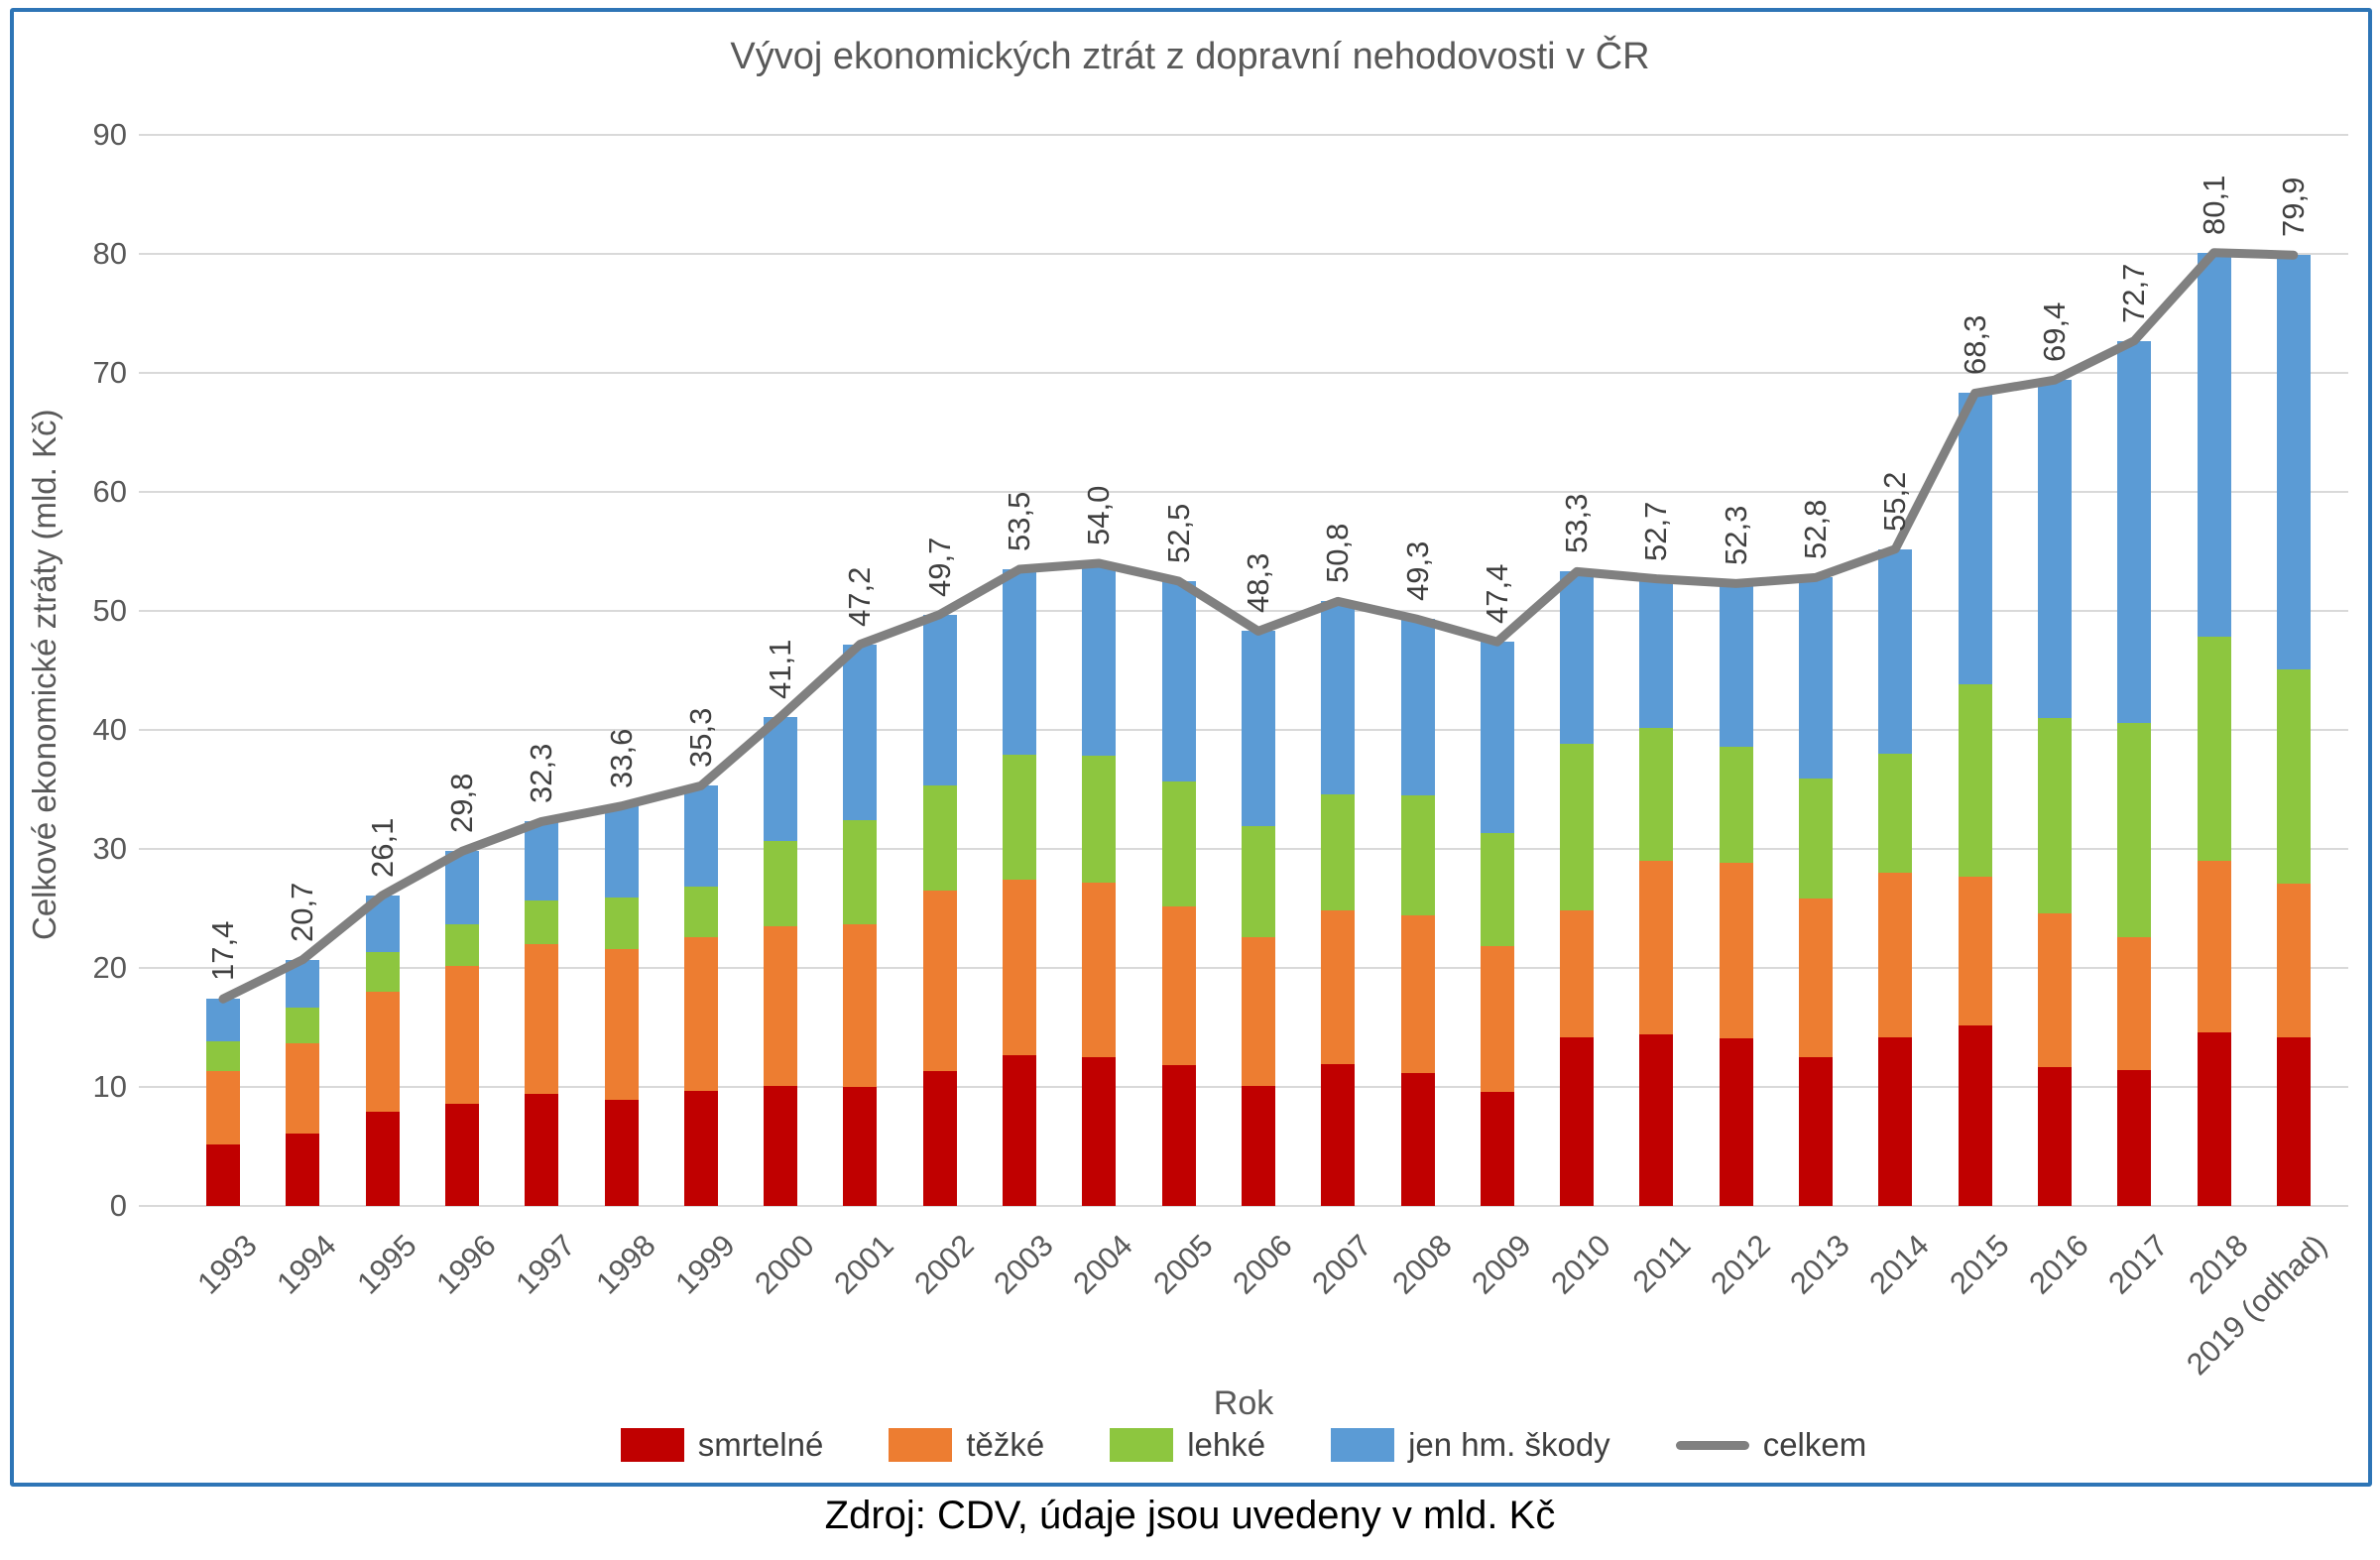  I want to click on bar-2011-těžké, so click(1656, 948).